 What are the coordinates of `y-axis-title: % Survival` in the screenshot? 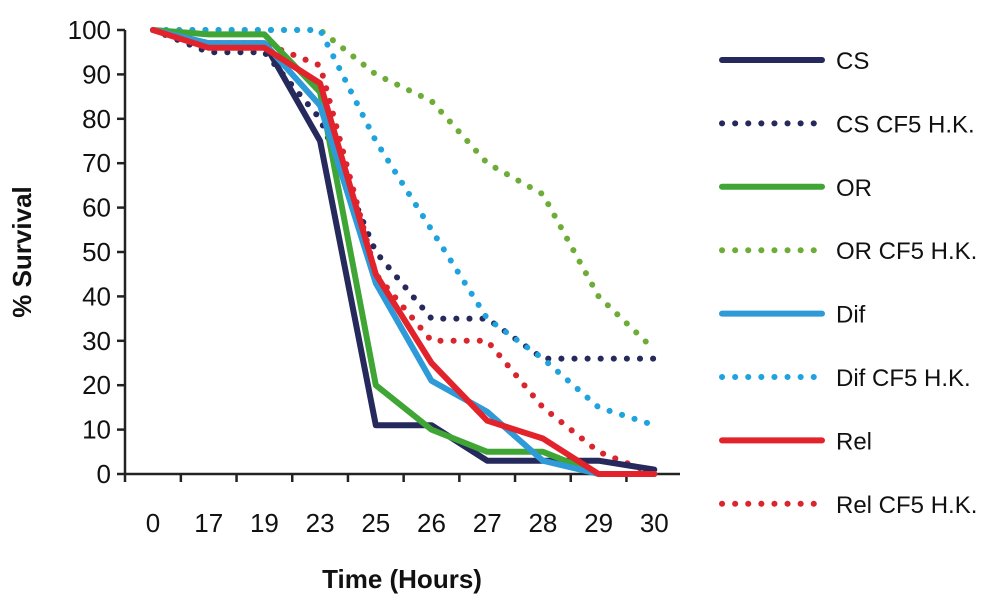 It's located at (22, 252).